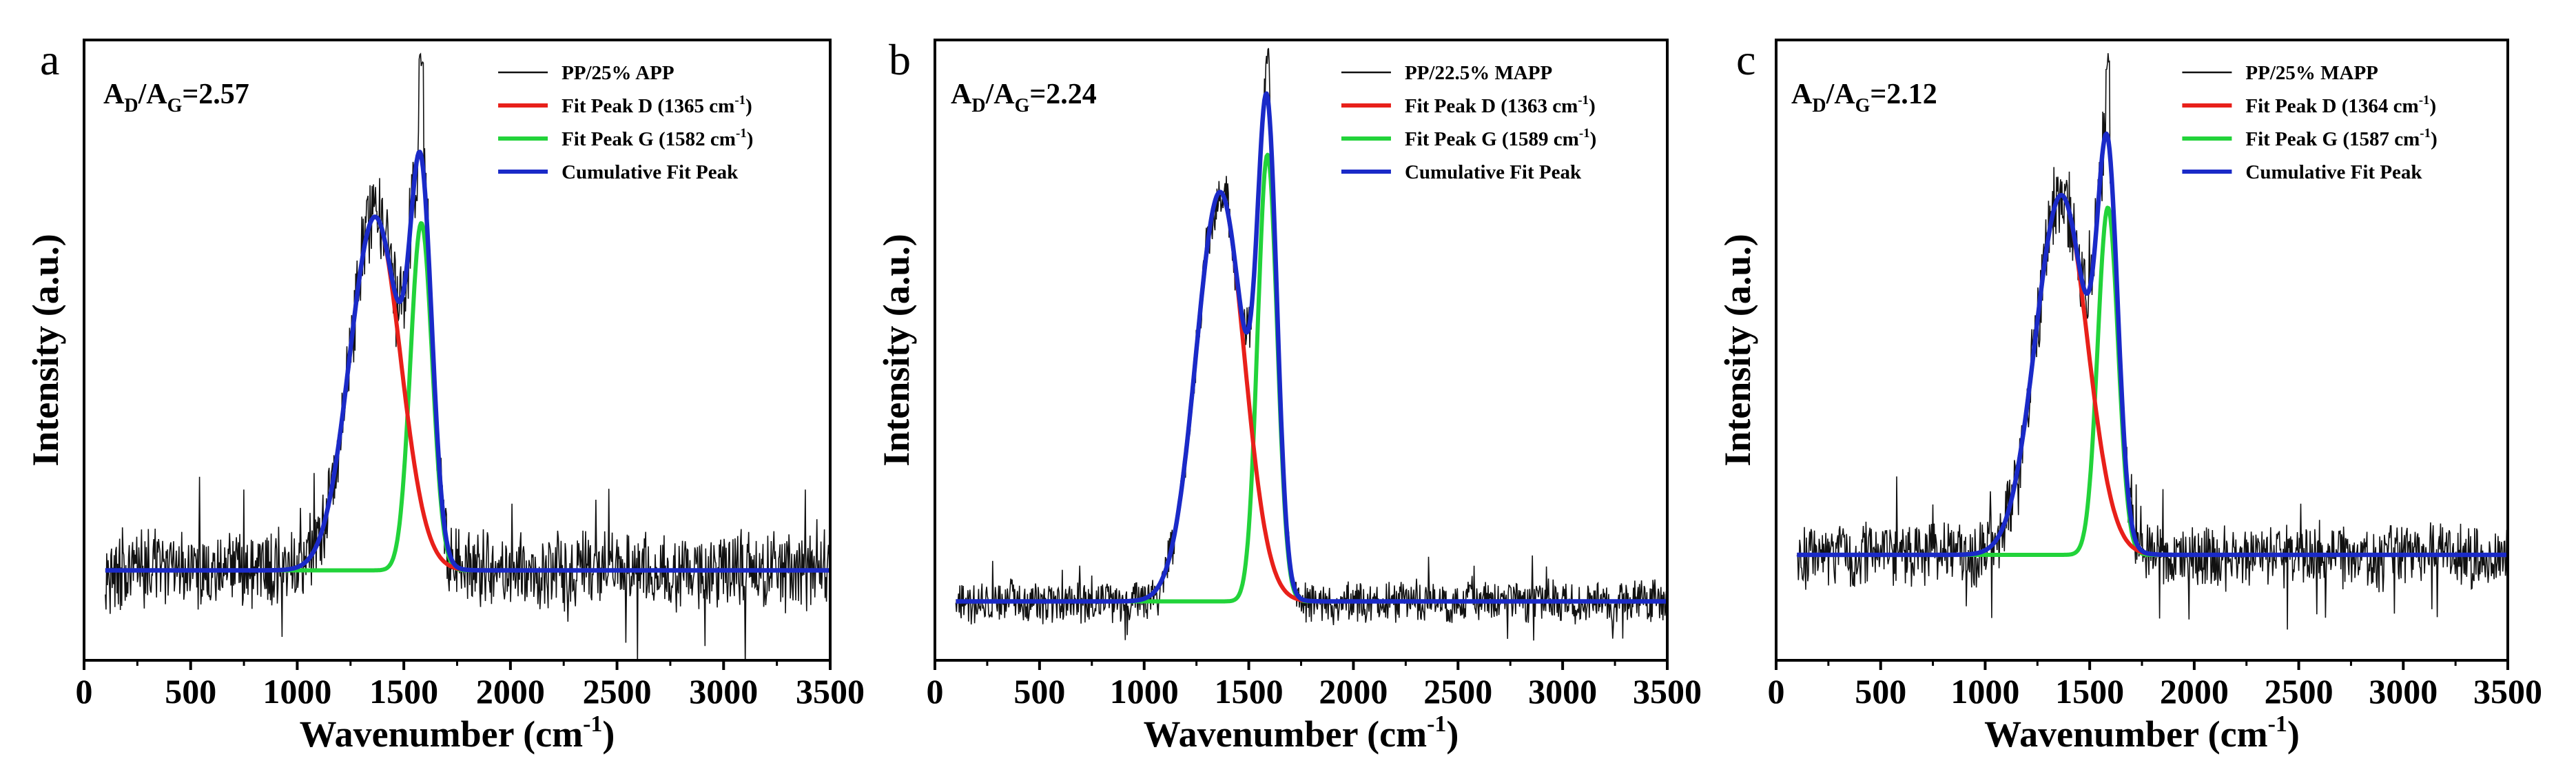  Describe the element at coordinates (1062, 95) in the screenshot. I see `ratio-value: =2.24` at that location.